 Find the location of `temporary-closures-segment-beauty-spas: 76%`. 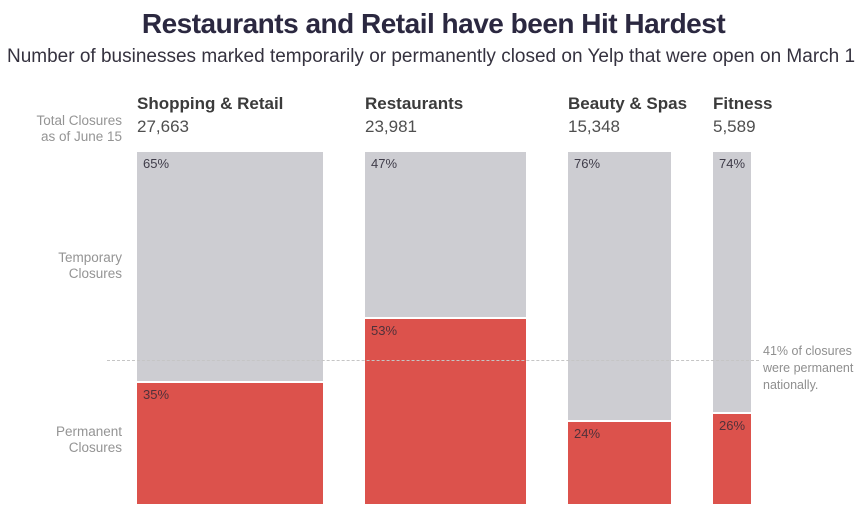

temporary-closures-segment-beauty-spas: 76% is located at coordinates (619, 286).